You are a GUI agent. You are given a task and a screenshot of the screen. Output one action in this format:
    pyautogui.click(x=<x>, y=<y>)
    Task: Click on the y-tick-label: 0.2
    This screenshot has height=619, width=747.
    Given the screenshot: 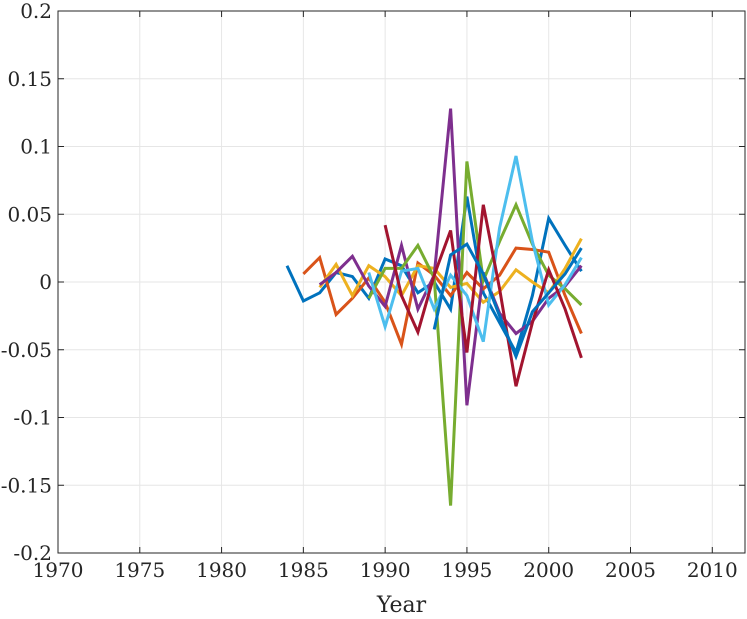 What is the action you would take?
    pyautogui.click(x=36, y=11)
    